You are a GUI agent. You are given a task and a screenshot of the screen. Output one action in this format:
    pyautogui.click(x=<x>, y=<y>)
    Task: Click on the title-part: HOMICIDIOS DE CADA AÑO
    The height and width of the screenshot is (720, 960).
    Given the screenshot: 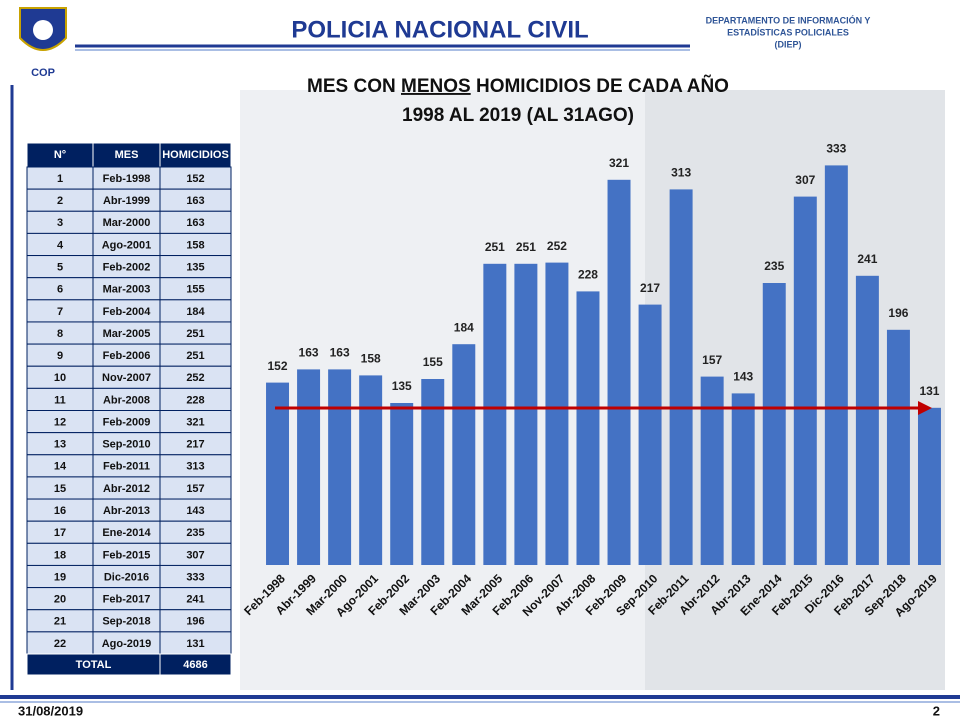 What is the action you would take?
    pyautogui.click(x=600, y=86)
    